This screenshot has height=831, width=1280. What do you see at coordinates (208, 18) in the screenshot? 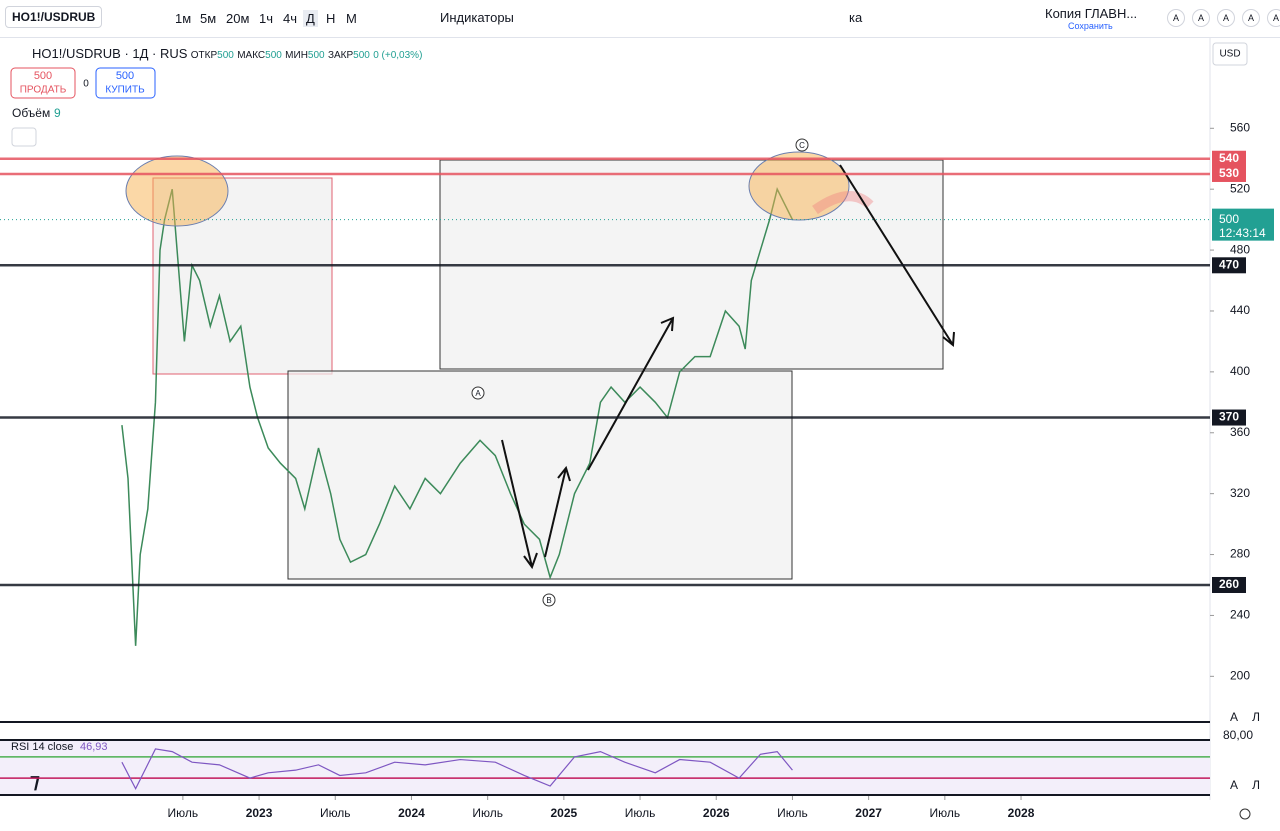
I see `interval: 5м` at bounding box center [208, 18].